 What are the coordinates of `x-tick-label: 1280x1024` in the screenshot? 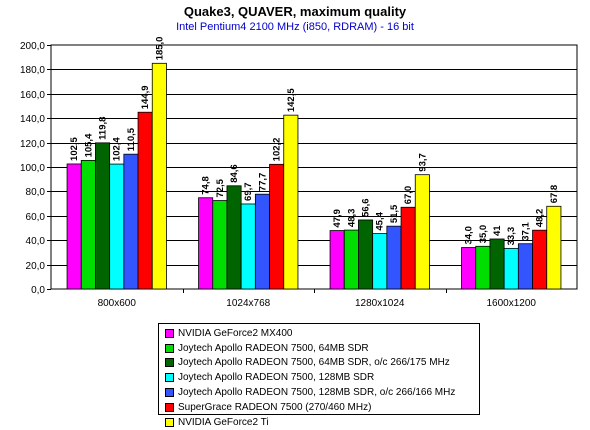 It's located at (380, 303).